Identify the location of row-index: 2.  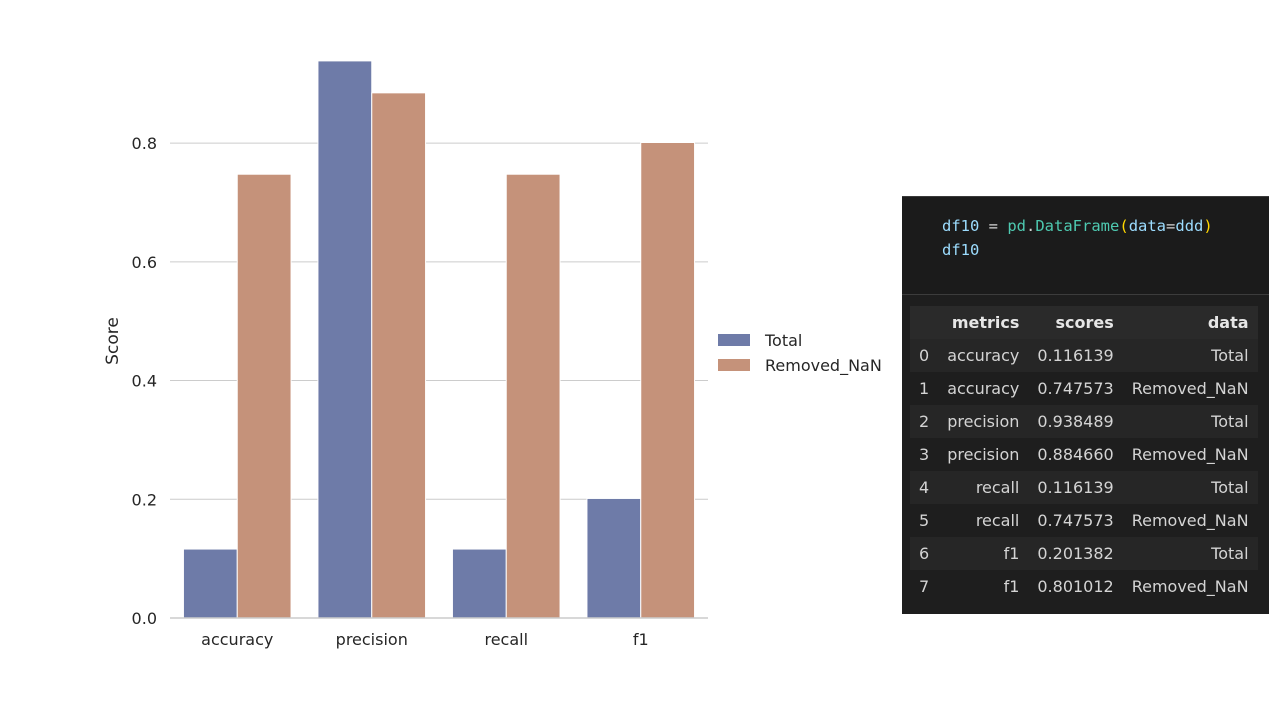
(924, 421).